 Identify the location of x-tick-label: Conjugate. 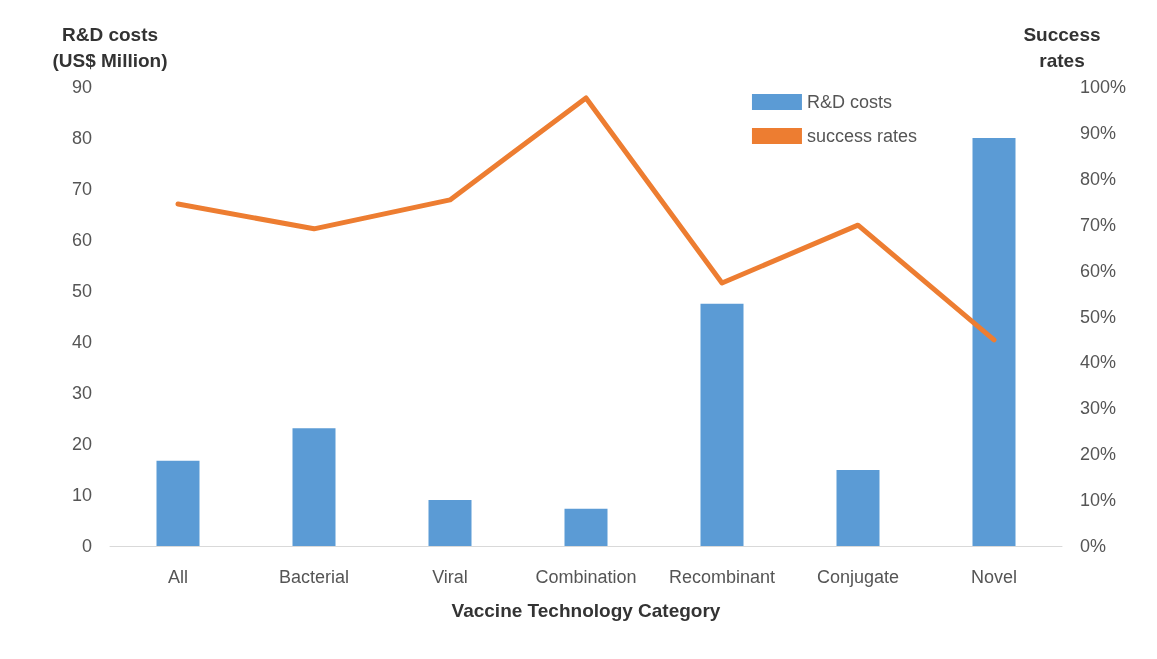
(858, 577).